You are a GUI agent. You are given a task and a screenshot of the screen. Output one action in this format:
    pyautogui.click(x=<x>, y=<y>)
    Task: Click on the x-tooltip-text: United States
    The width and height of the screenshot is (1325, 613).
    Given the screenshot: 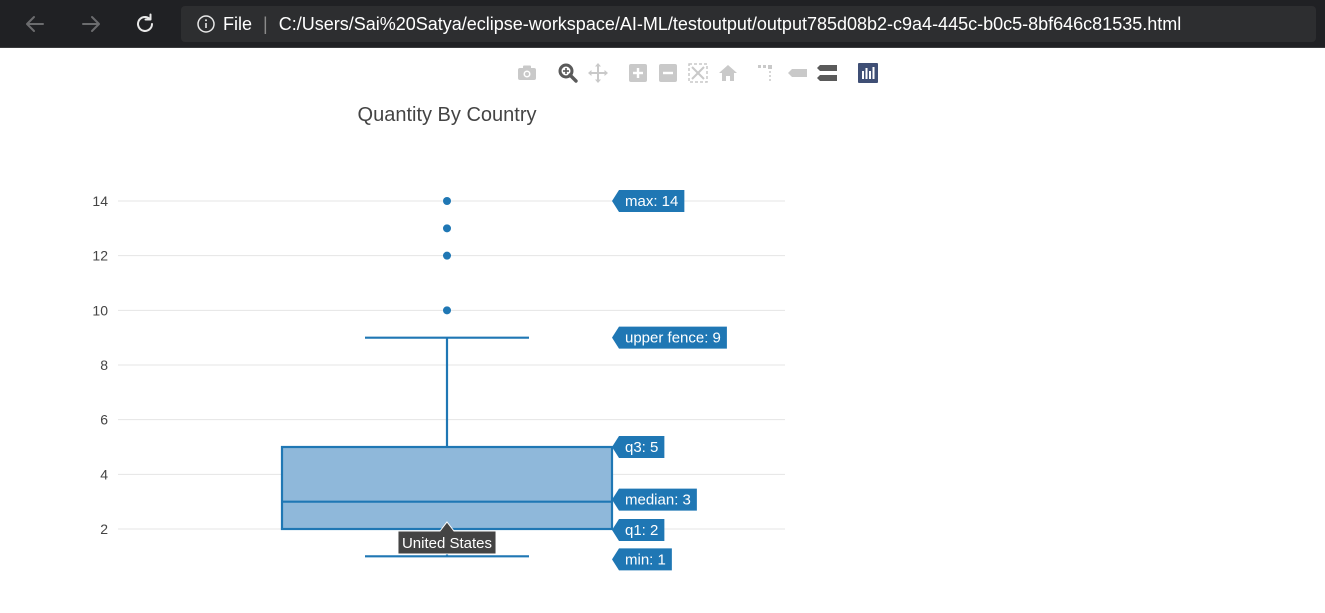 What is the action you would take?
    pyautogui.click(x=447, y=543)
    